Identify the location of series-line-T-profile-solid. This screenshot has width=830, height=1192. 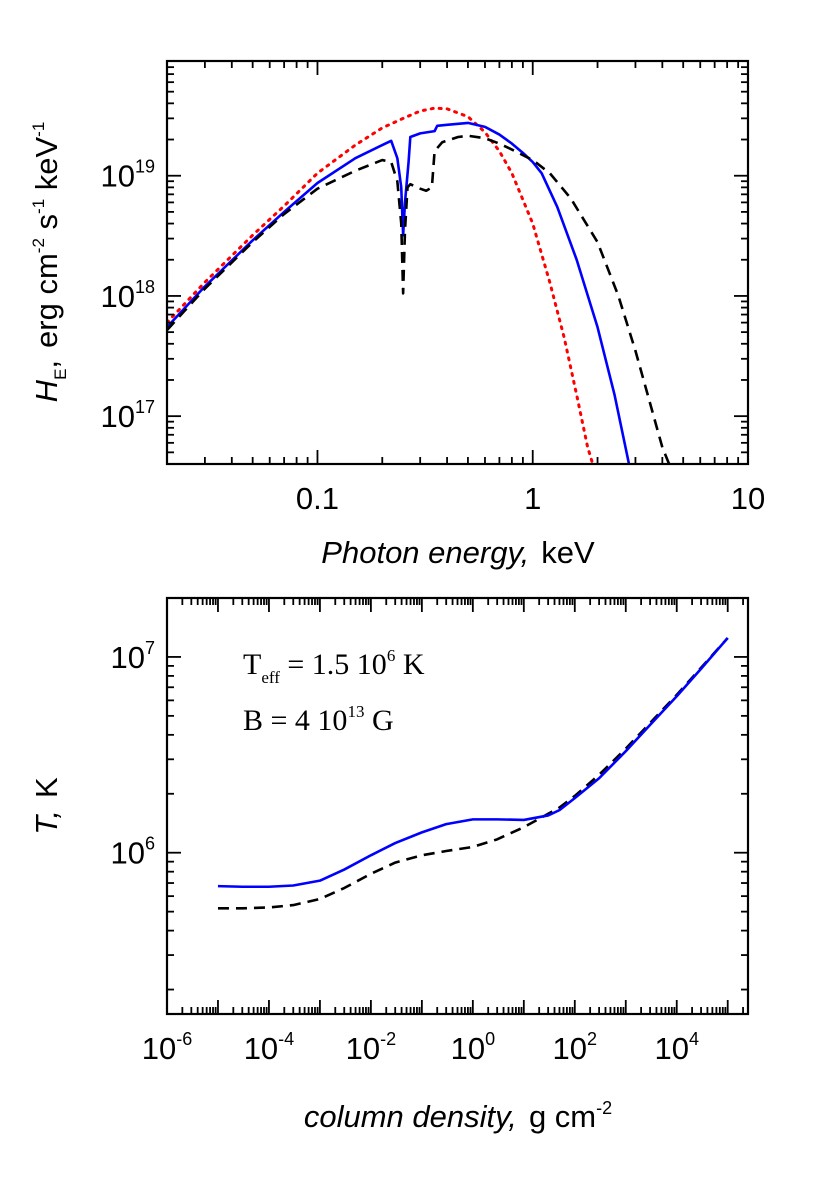
(473, 763).